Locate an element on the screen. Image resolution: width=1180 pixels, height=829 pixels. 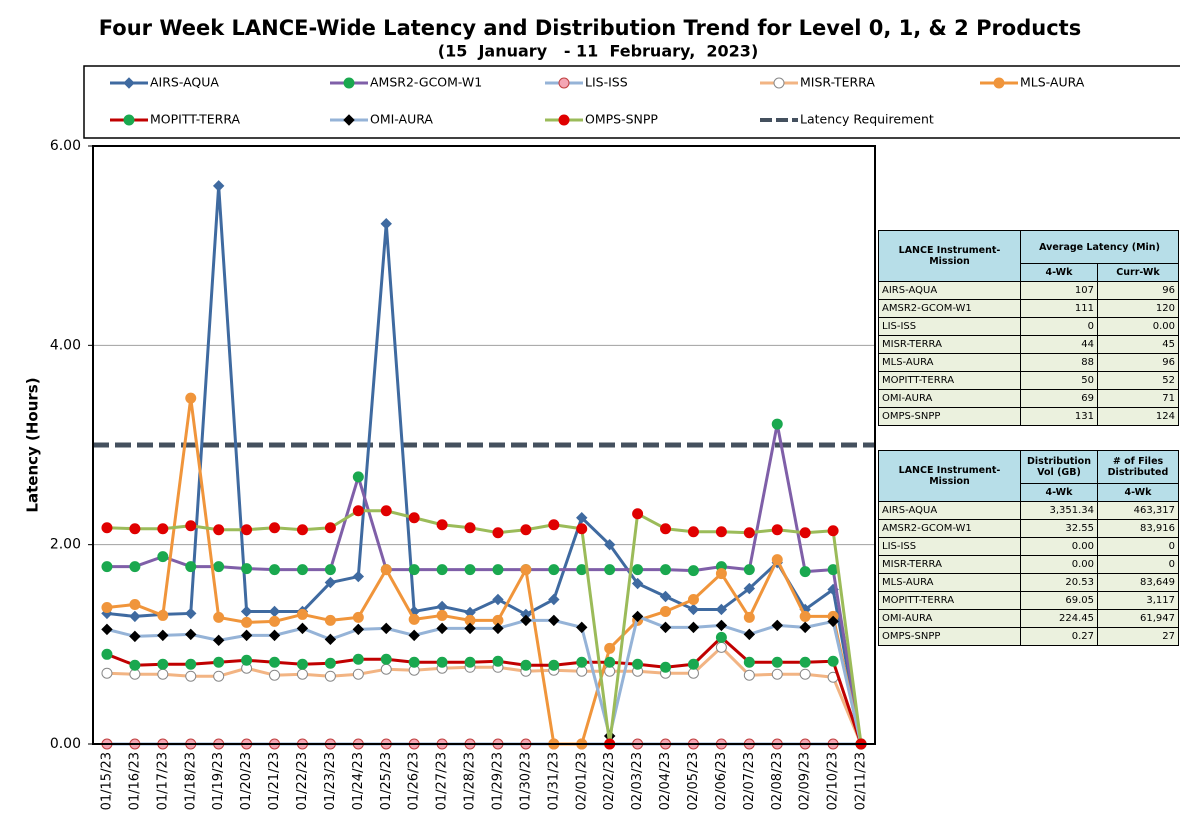
table-cell: 69 is located at coordinates (1059, 398).